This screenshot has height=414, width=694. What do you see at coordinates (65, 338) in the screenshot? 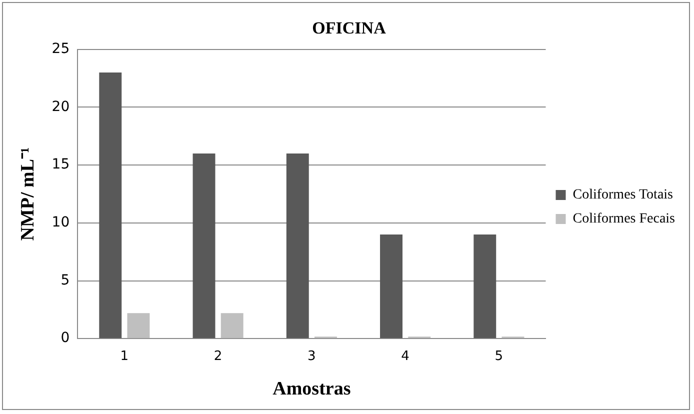
I see `y-tick-label: 0` at bounding box center [65, 338].